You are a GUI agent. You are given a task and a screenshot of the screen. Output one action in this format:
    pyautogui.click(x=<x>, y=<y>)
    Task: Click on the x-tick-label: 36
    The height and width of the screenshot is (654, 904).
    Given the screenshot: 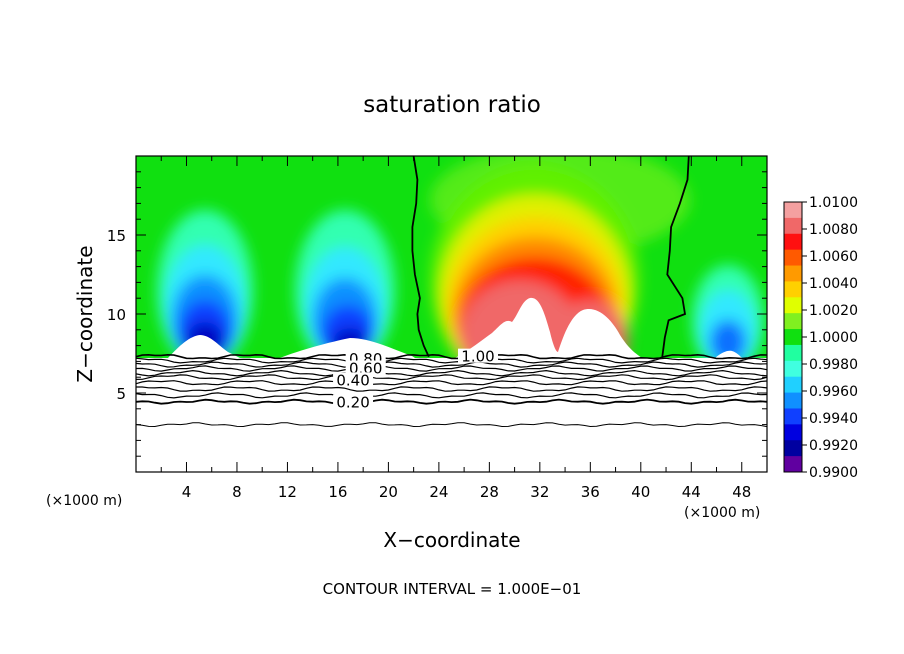 What is the action you would take?
    pyautogui.click(x=590, y=492)
    